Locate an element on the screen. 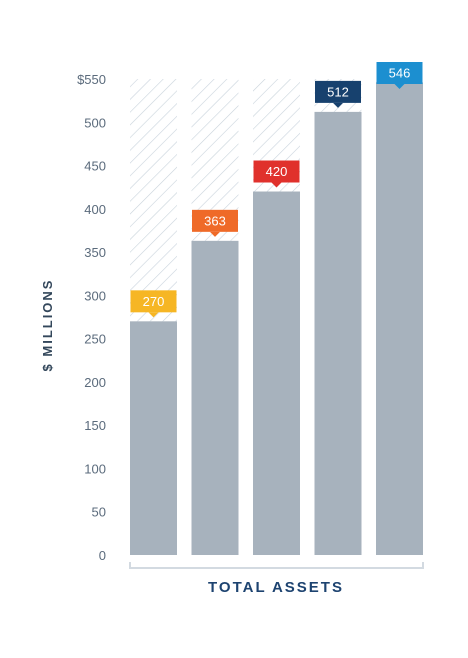  data-label: 512 is located at coordinates (338, 91).